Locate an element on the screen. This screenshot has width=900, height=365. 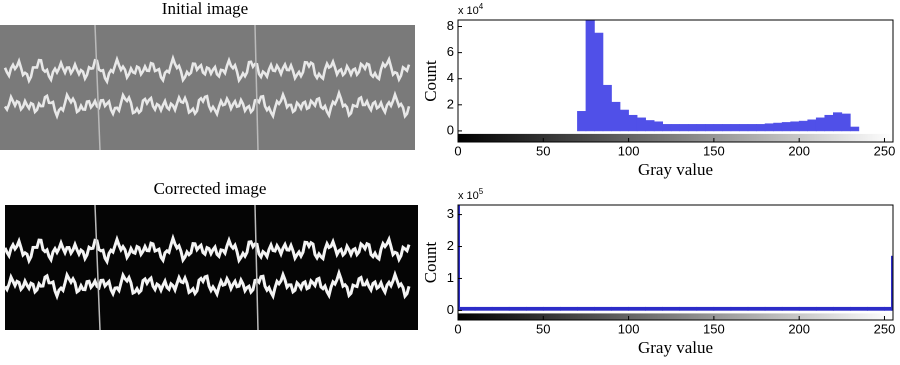
y-scale-base: x 10 is located at coordinates (468, 11).